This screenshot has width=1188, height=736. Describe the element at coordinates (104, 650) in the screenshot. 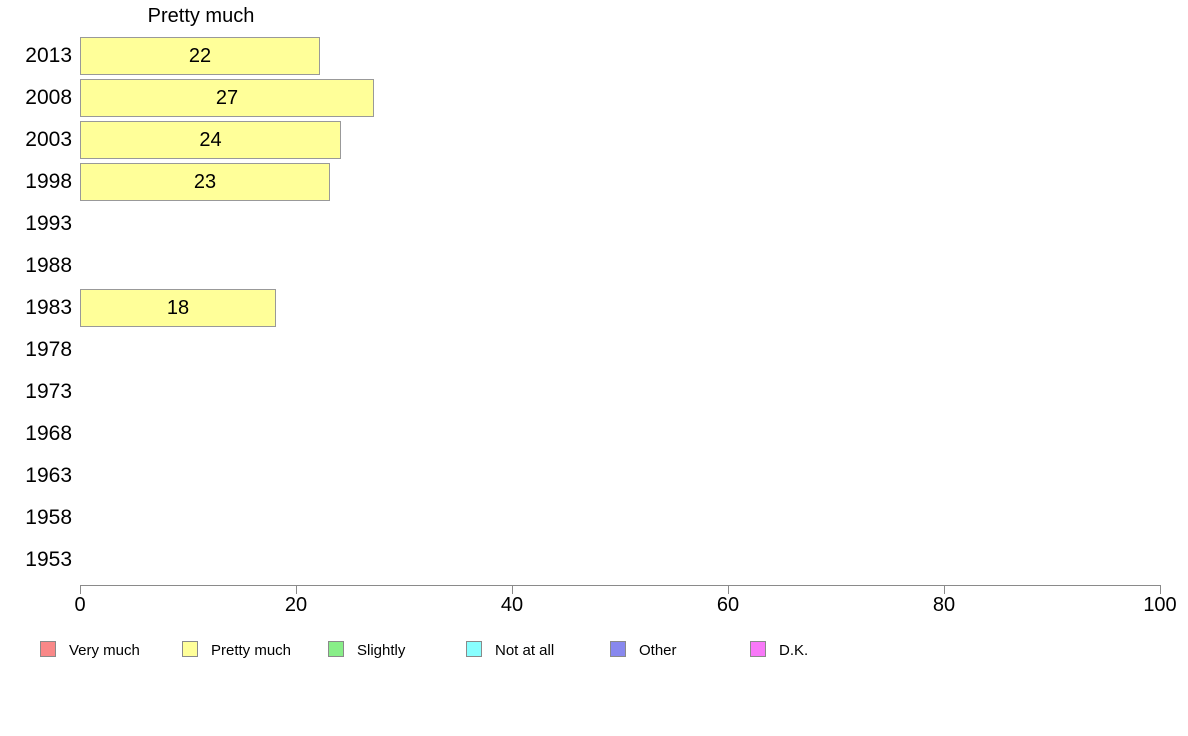

I see `legend-label: Very much` at that location.